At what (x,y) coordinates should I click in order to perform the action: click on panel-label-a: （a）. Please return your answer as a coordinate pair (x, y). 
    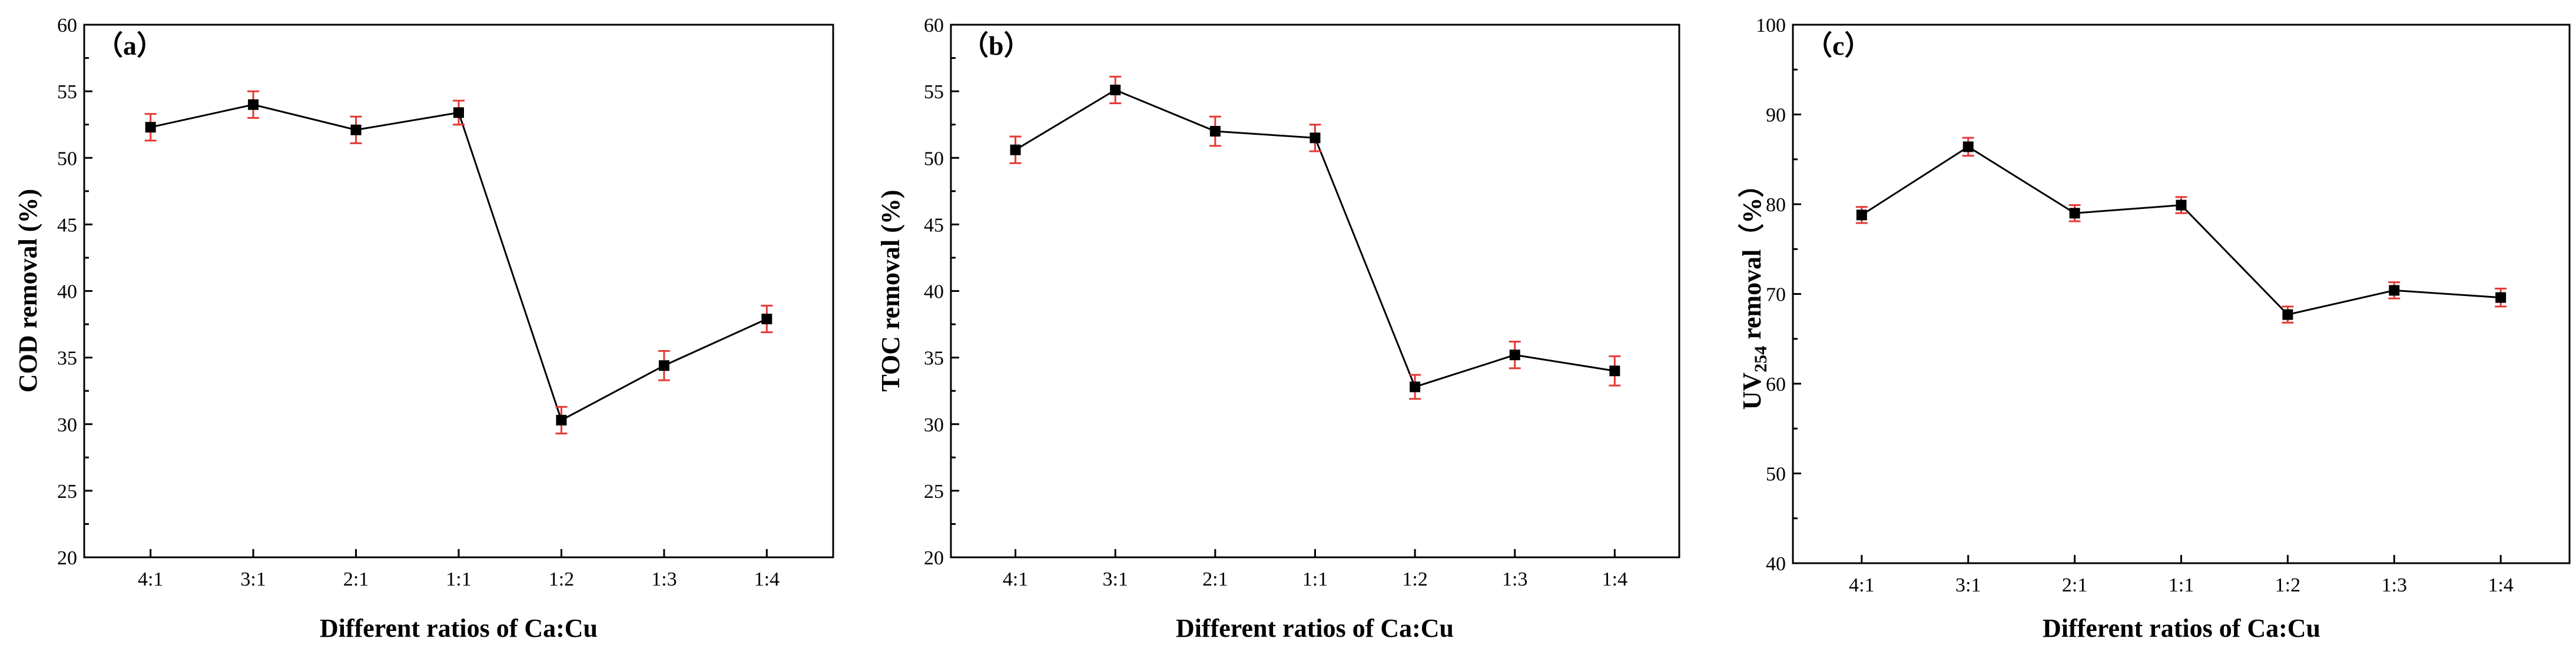
    Looking at the image, I should click on (130, 46).